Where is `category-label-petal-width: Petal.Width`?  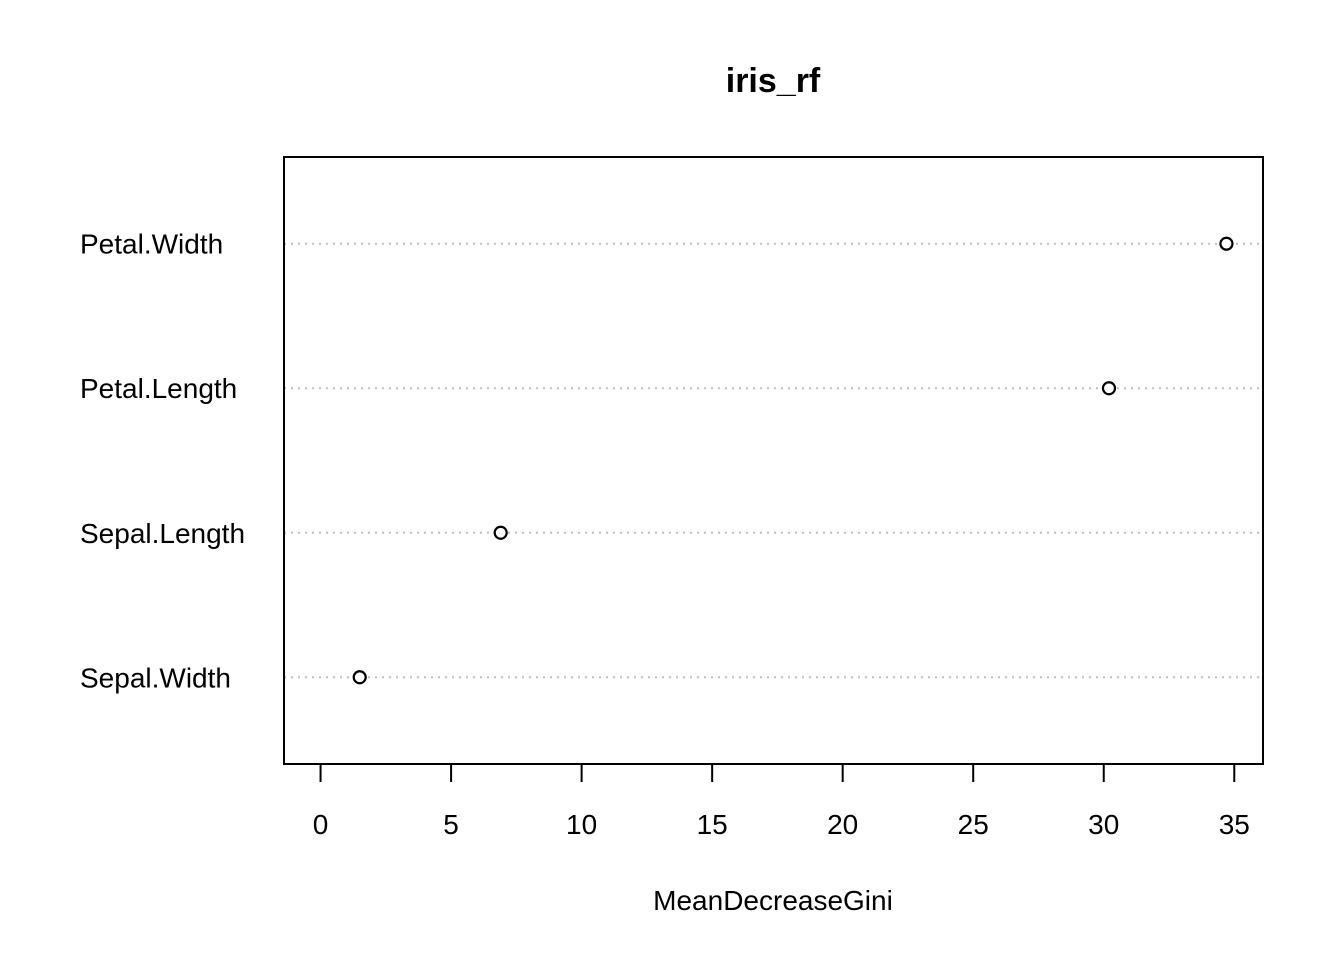 category-label-petal-width: Petal.Width is located at coordinates (151, 244).